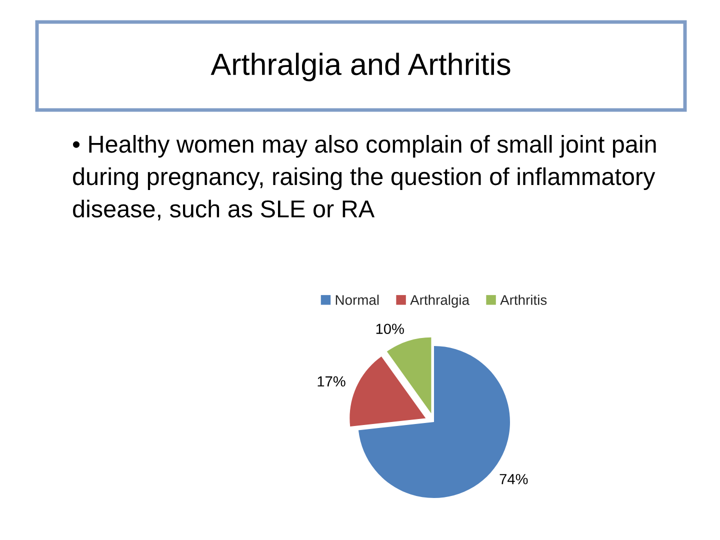  What do you see at coordinates (332, 381) in the screenshot?
I see `data-label: 17%` at bounding box center [332, 381].